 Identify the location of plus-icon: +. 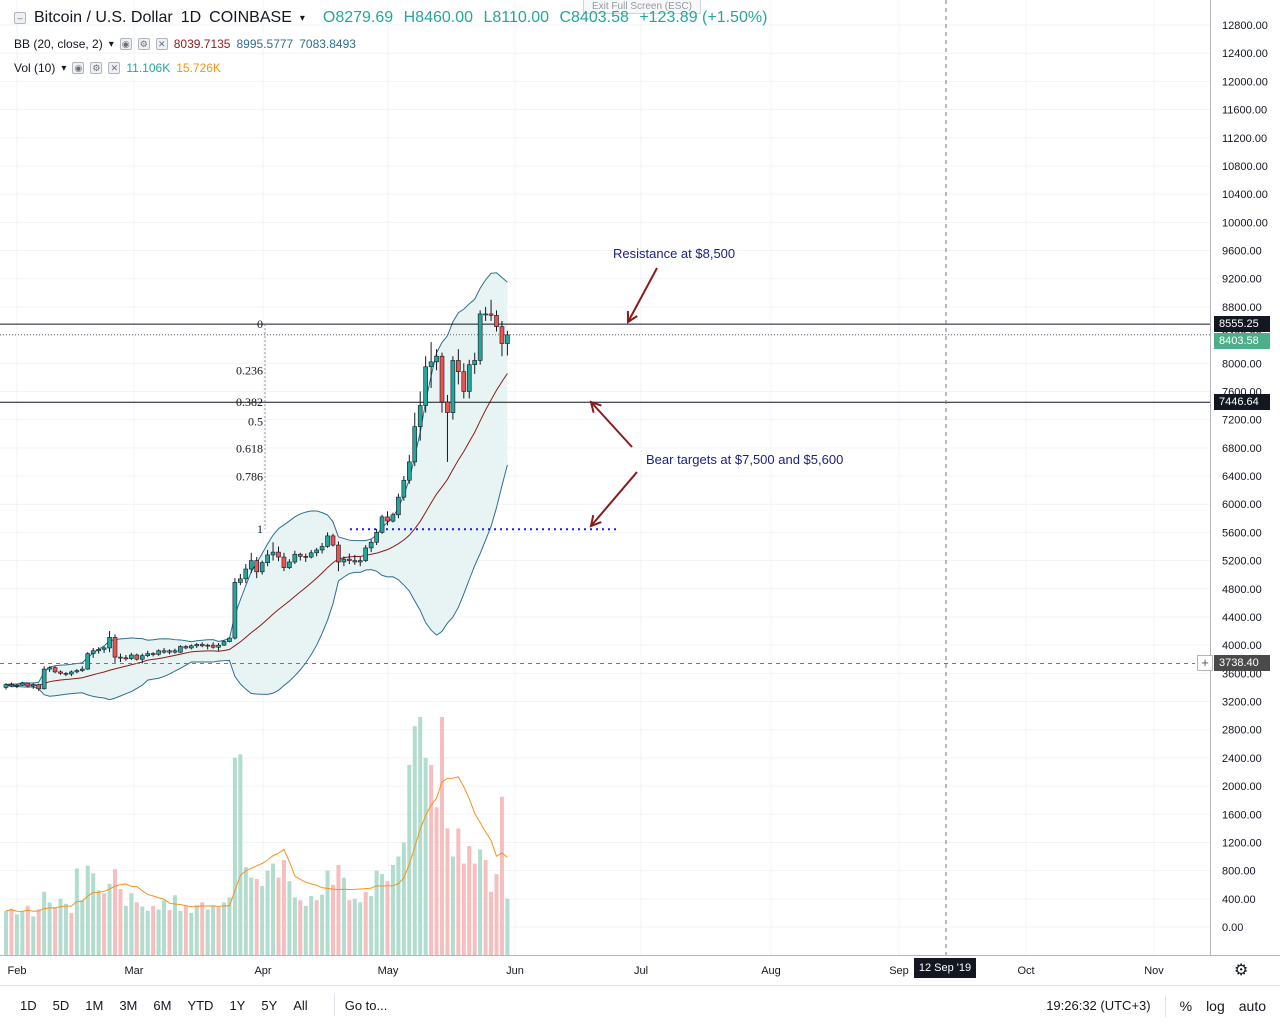
(1205, 663).